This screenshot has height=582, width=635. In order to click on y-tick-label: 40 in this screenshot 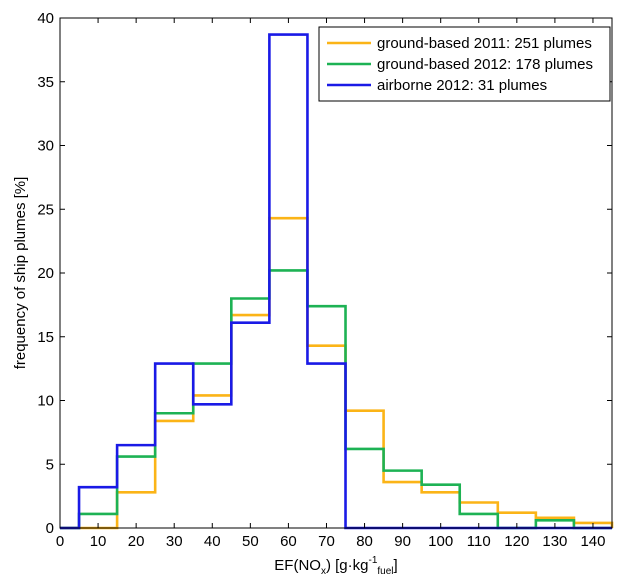, I will do `click(45, 18)`.